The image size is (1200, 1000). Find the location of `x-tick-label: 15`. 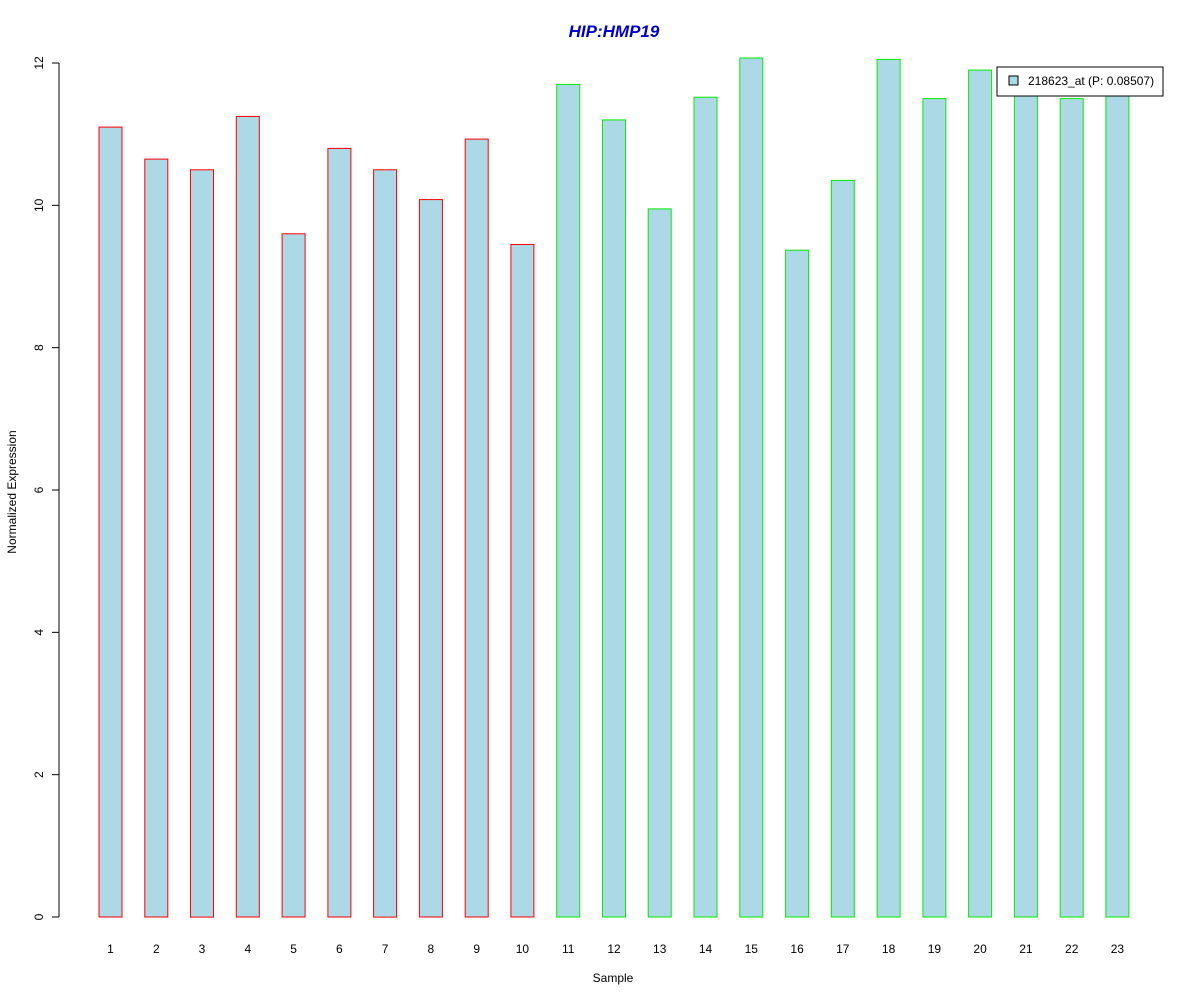

x-tick-label: 15 is located at coordinates (752, 949).